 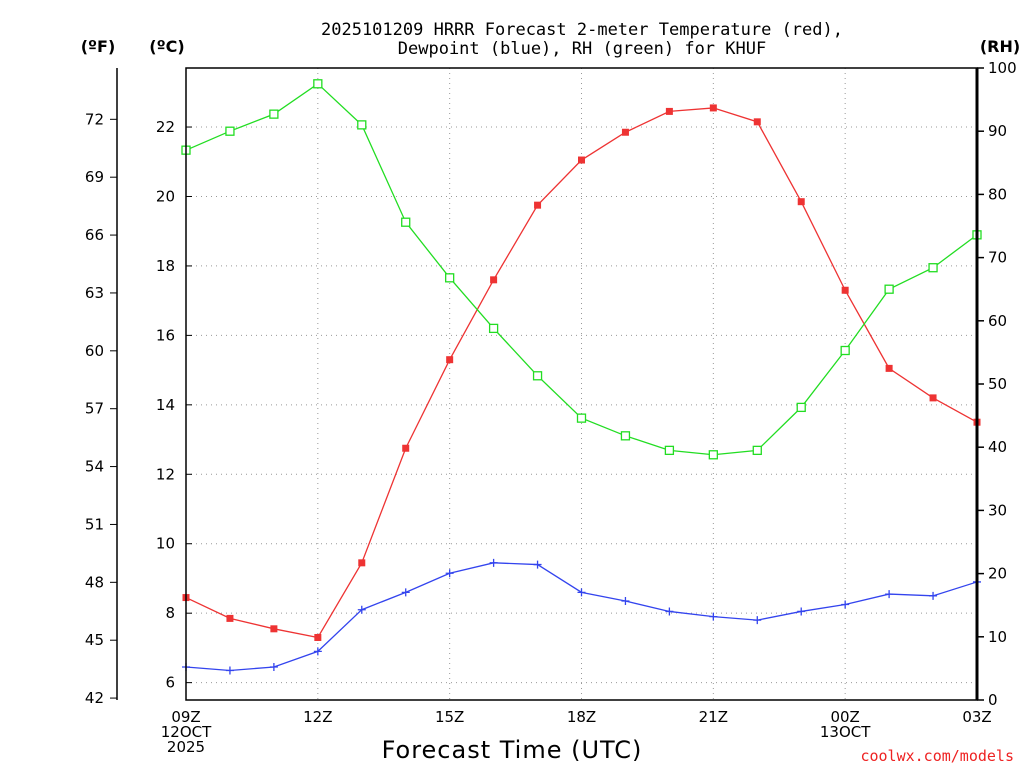 I want to click on fahrenheit-tick-label: 69, so click(x=94, y=177).